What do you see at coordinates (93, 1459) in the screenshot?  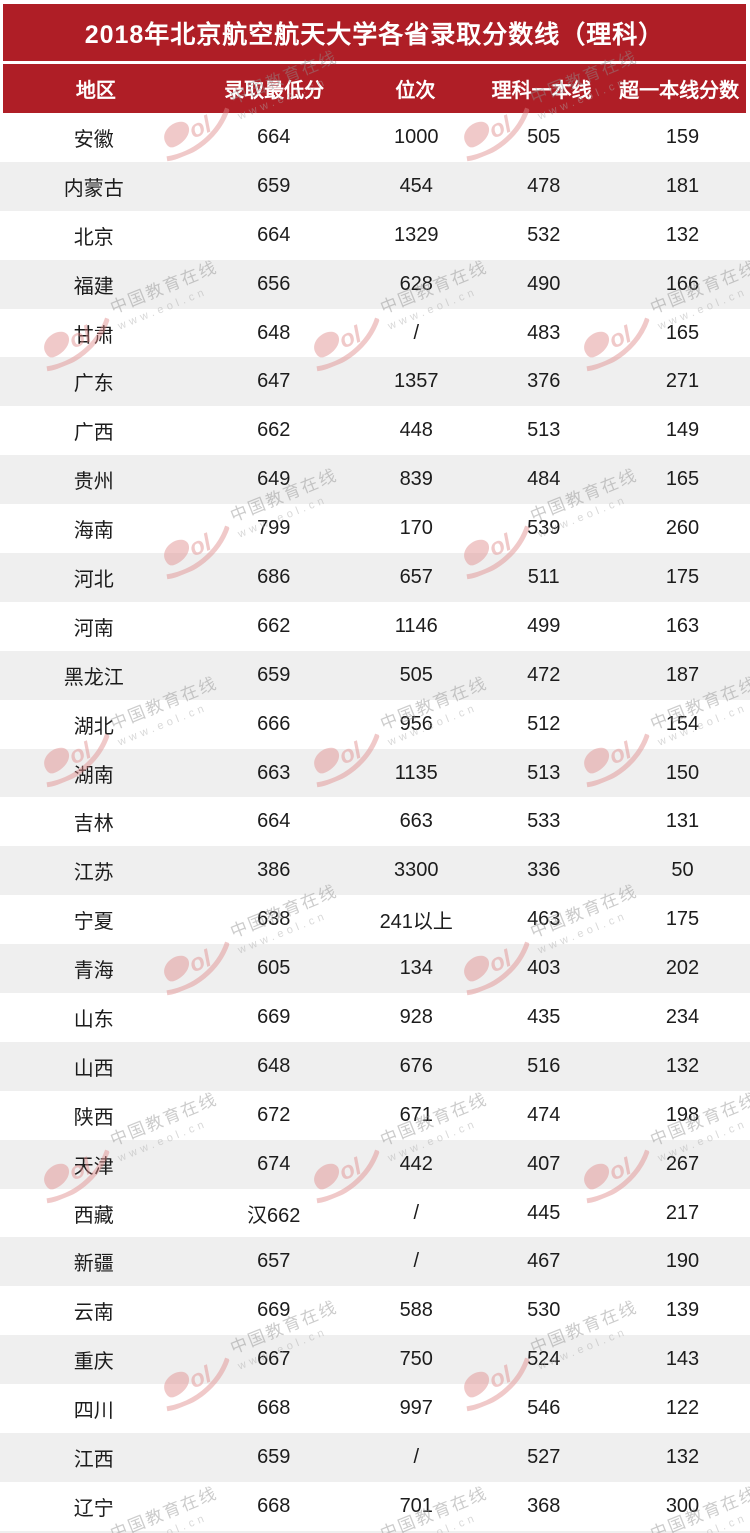 I see `region-cell: 江西` at bounding box center [93, 1459].